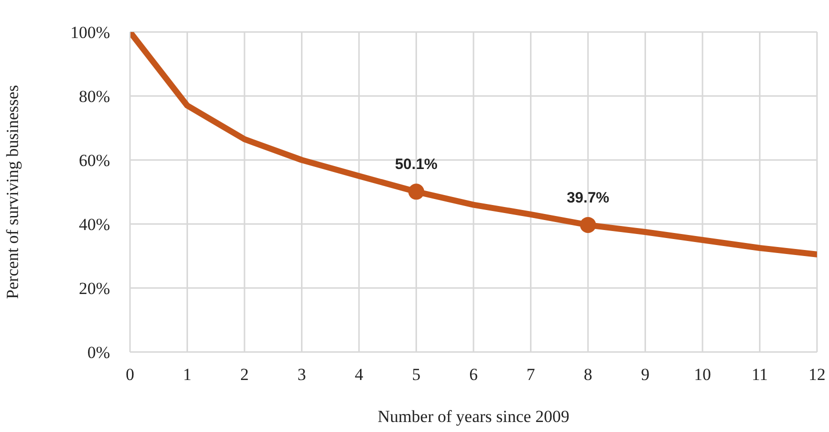 The height and width of the screenshot is (432, 829). What do you see at coordinates (12, 192) in the screenshot?
I see `y-axis-title: Percent of surviving businesses` at bounding box center [12, 192].